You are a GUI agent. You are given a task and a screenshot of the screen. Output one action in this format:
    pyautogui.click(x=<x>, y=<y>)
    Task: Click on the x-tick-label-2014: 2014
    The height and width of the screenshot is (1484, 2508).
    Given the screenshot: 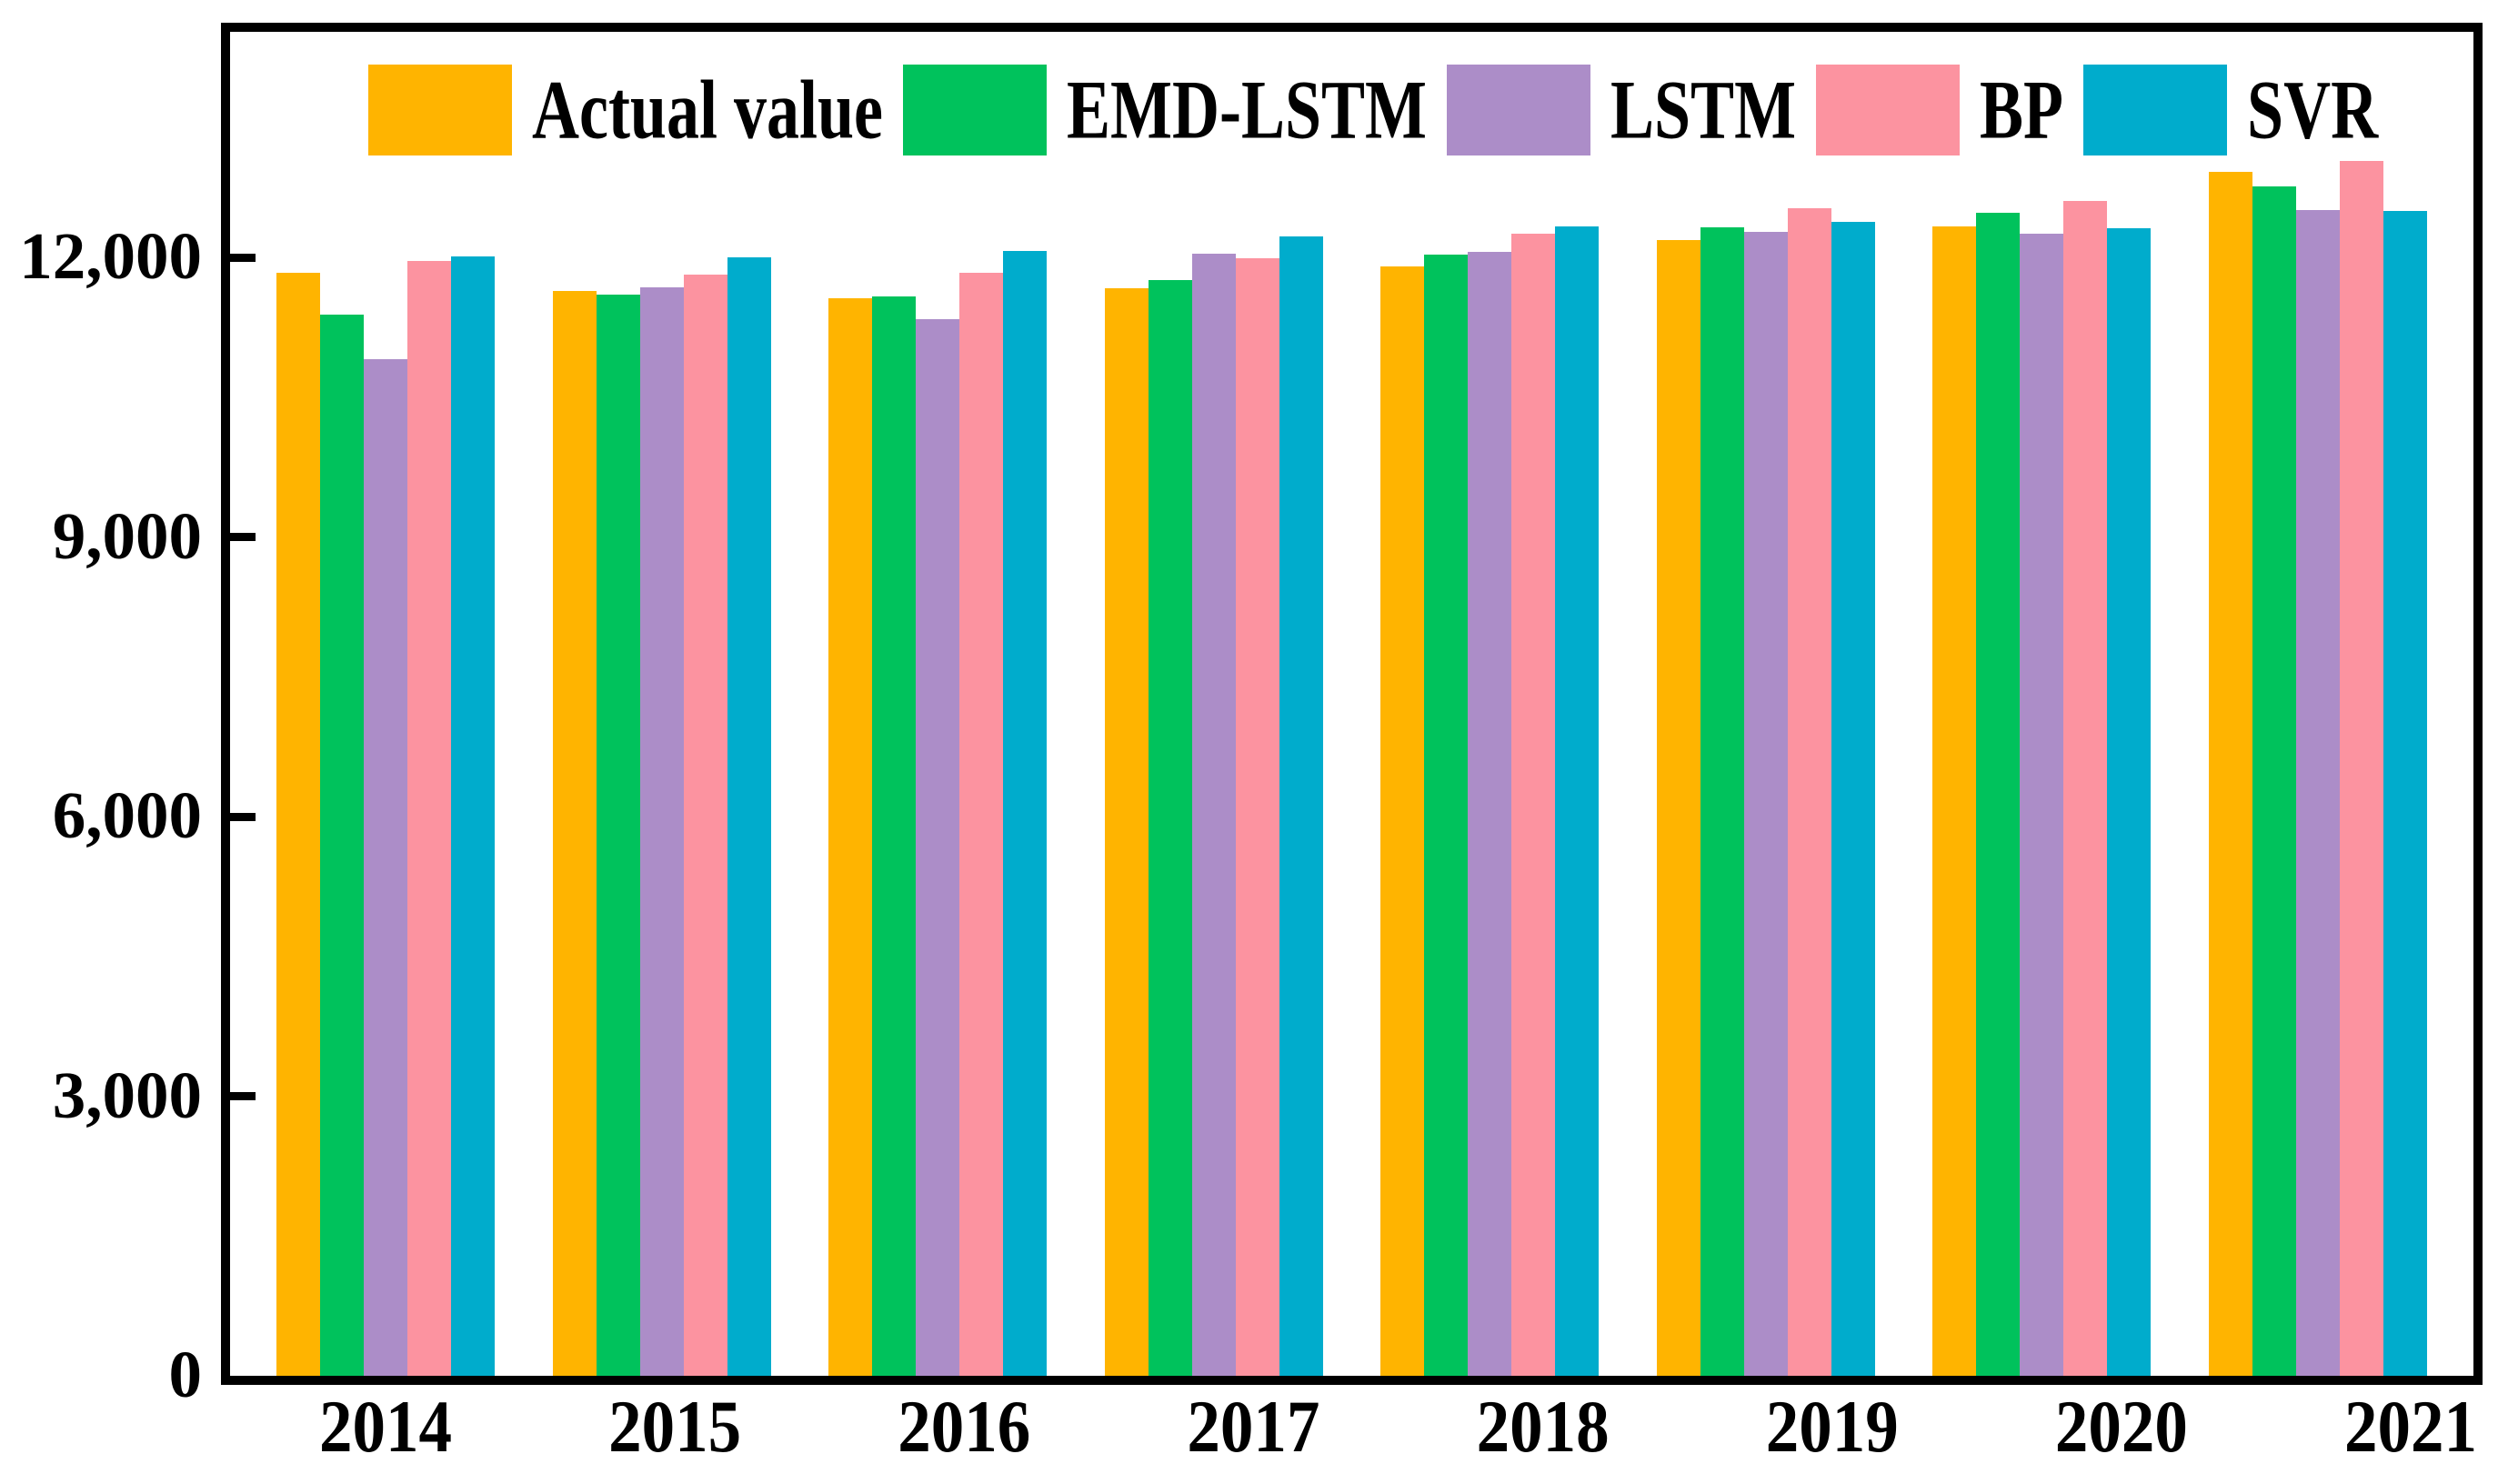 What is the action you would take?
    pyautogui.click(x=385, y=1426)
    